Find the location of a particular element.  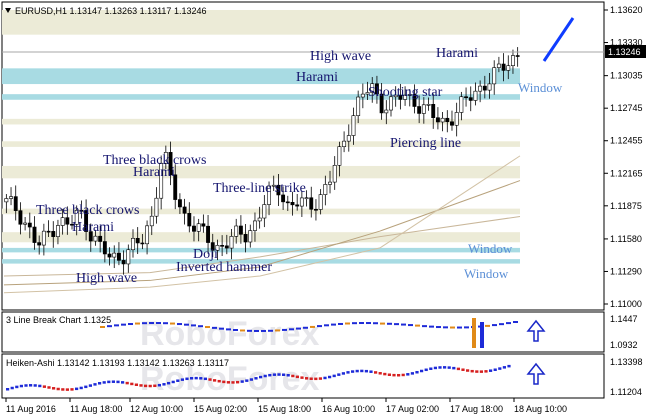

pattern-label: Window is located at coordinates (486, 273).